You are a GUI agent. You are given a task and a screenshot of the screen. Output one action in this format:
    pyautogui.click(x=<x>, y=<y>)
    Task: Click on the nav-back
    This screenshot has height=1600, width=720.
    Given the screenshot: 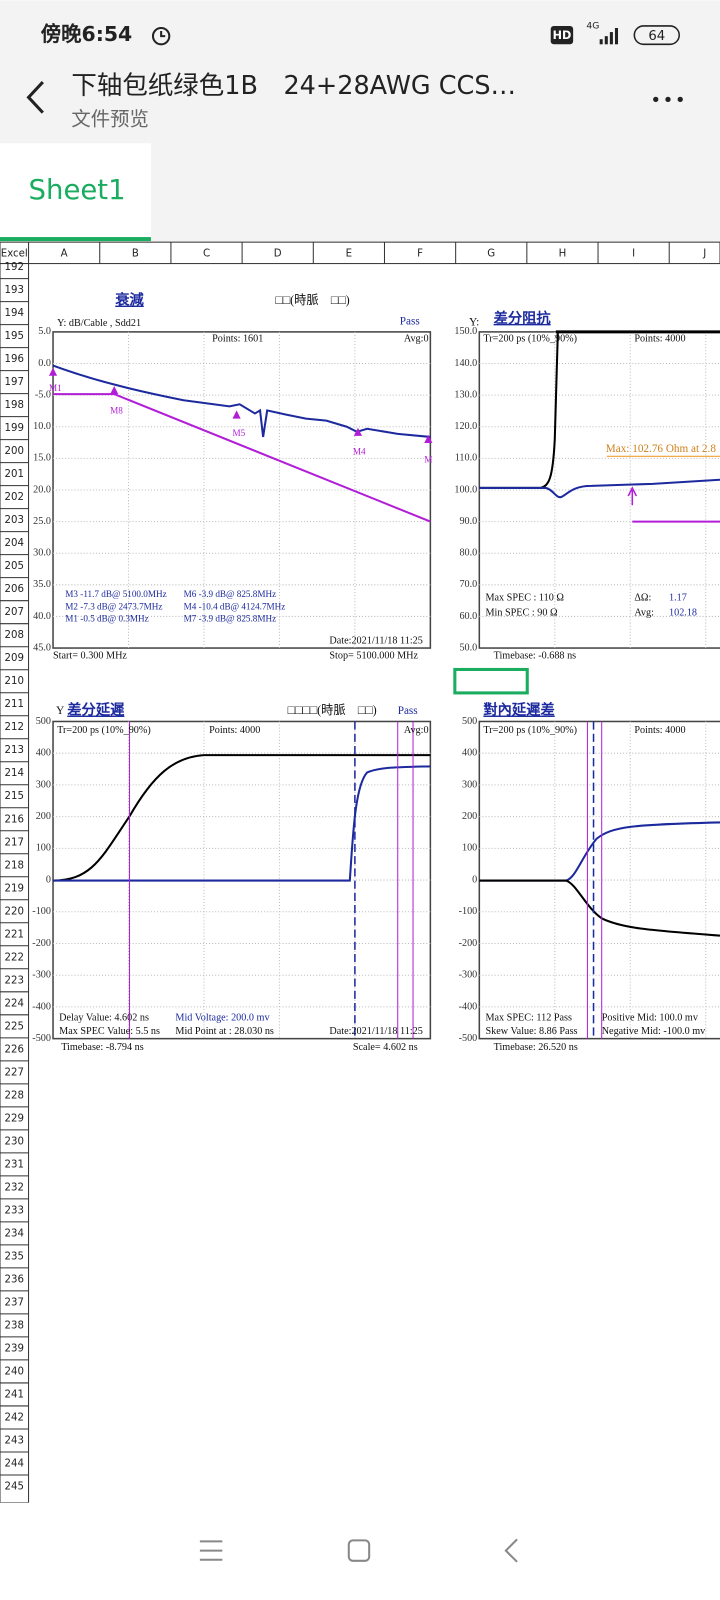 What is the action you would take?
    pyautogui.click(x=511, y=1550)
    